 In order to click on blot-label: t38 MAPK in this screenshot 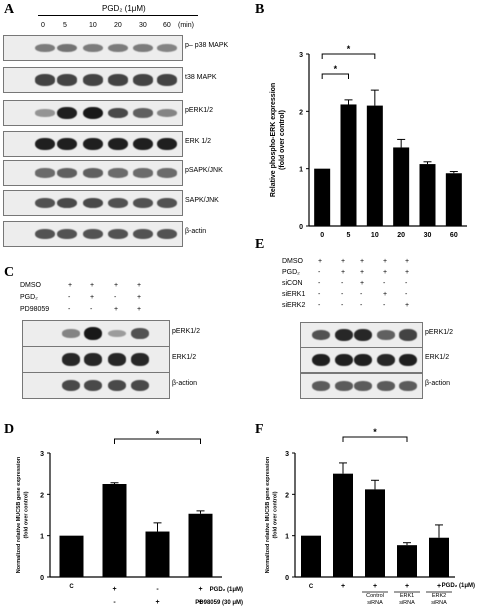, I will do `click(201, 77)`.